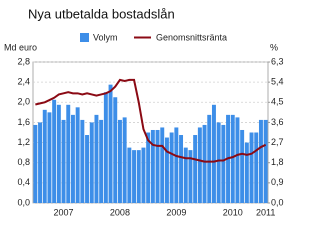 This screenshot has height=240, width=320. I want to click on y-tick-label: 2,0, so click(23, 102).